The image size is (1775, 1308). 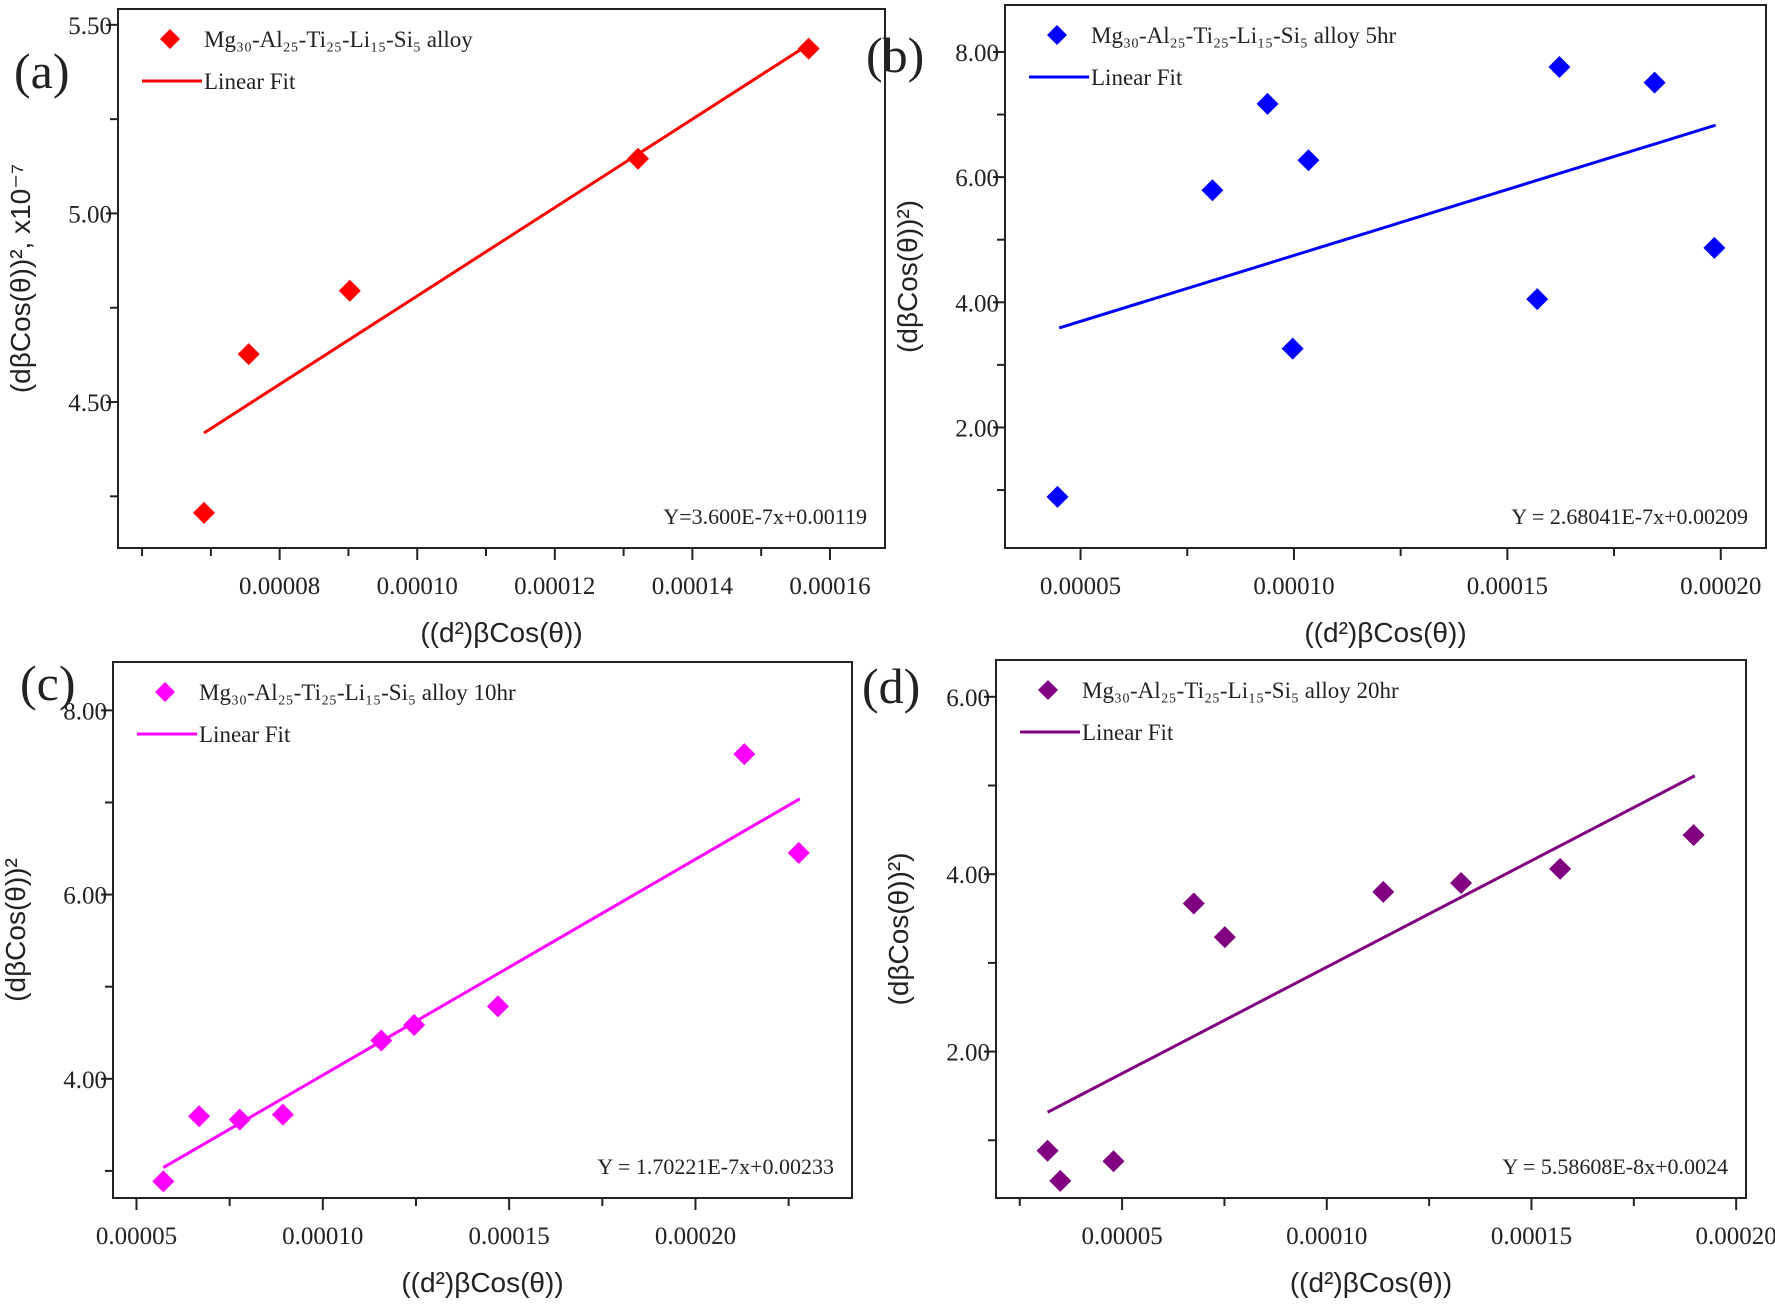 I want to click on panel-label: (c), so click(x=48, y=683).